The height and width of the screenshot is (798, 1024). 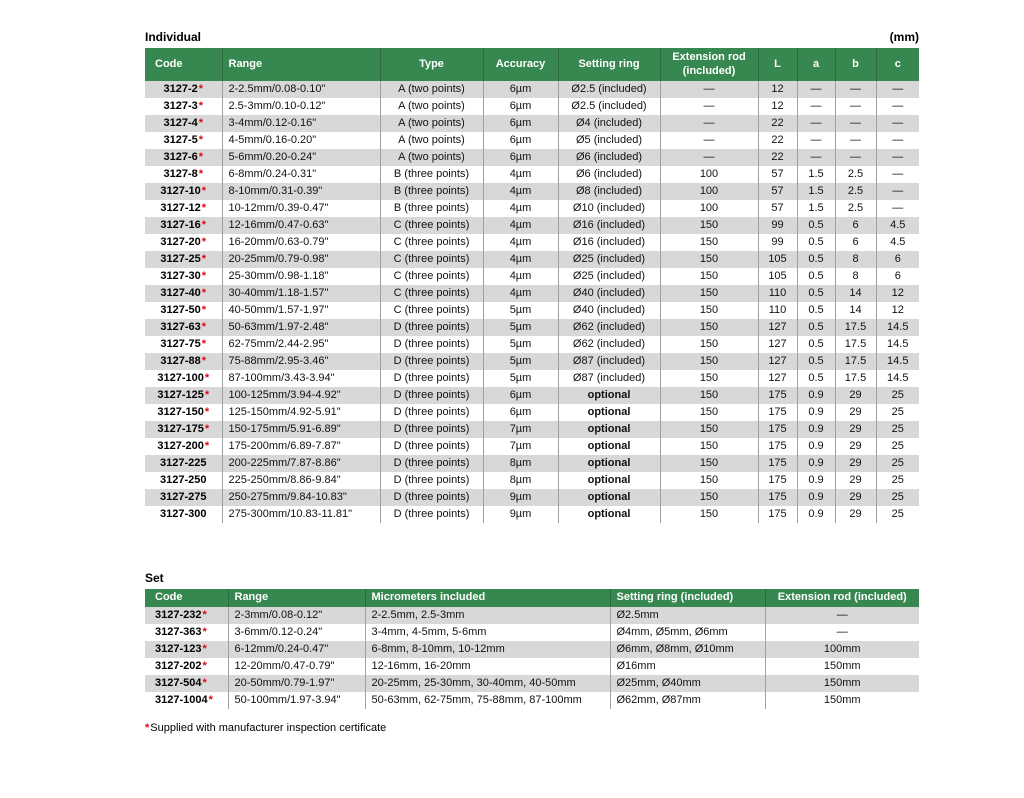 I want to click on micrometers-included-cell: 6-8mm, 8-10mm, 10-12mm, so click(x=487, y=649).